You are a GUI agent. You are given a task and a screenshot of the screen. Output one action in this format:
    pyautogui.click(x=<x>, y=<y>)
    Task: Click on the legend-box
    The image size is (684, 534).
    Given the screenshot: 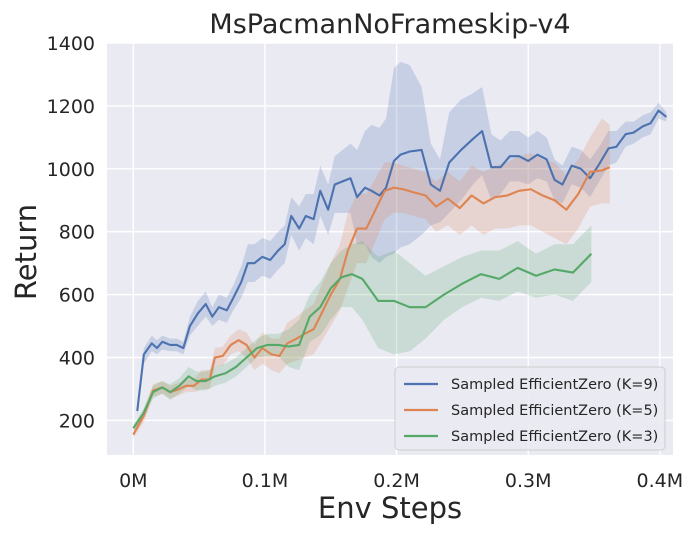 What is the action you would take?
    pyautogui.click(x=530, y=408)
    